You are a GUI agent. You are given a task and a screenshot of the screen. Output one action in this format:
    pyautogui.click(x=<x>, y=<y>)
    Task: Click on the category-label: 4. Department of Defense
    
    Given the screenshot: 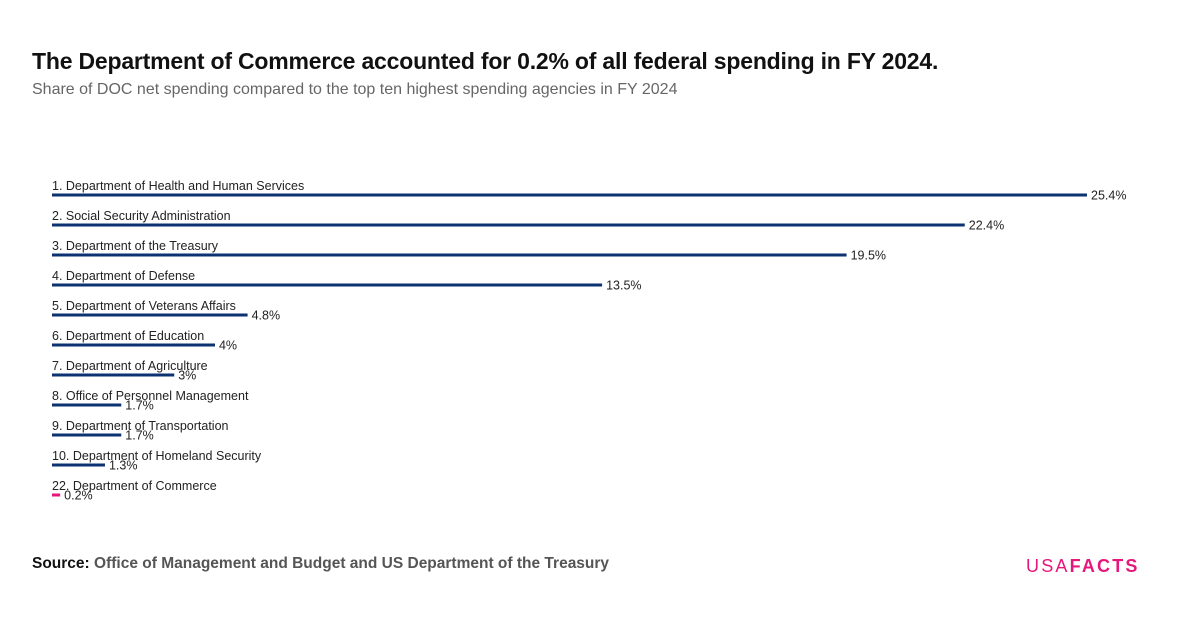 What is the action you would take?
    pyautogui.click(x=123, y=276)
    